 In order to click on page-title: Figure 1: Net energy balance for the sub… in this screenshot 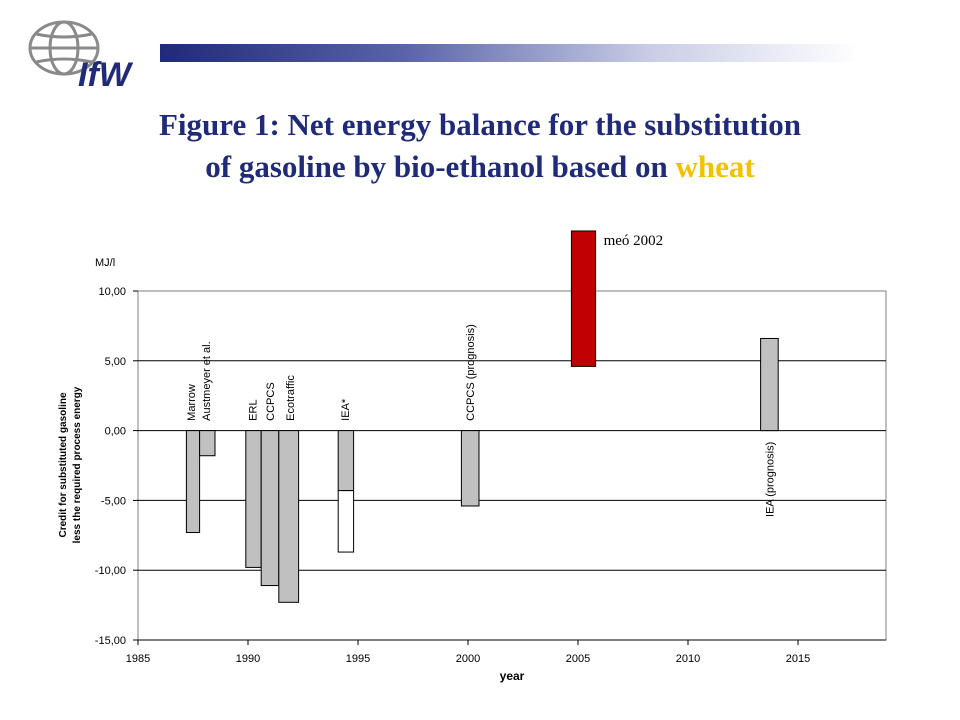, I will do `click(480, 146)`.